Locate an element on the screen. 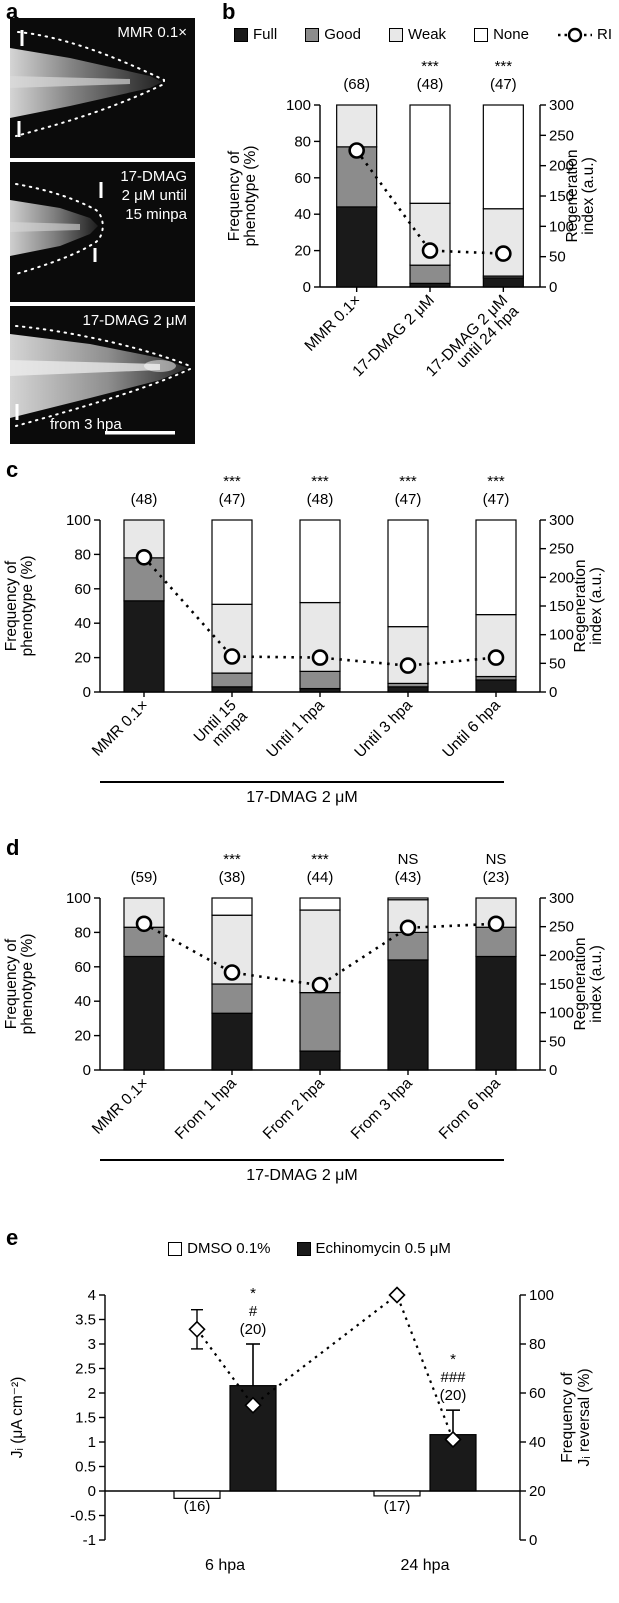 The height and width of the screenshot is (1603, 619). micrograph-caption-bottom: from 3 hpa is located at coordinates (86, 424).